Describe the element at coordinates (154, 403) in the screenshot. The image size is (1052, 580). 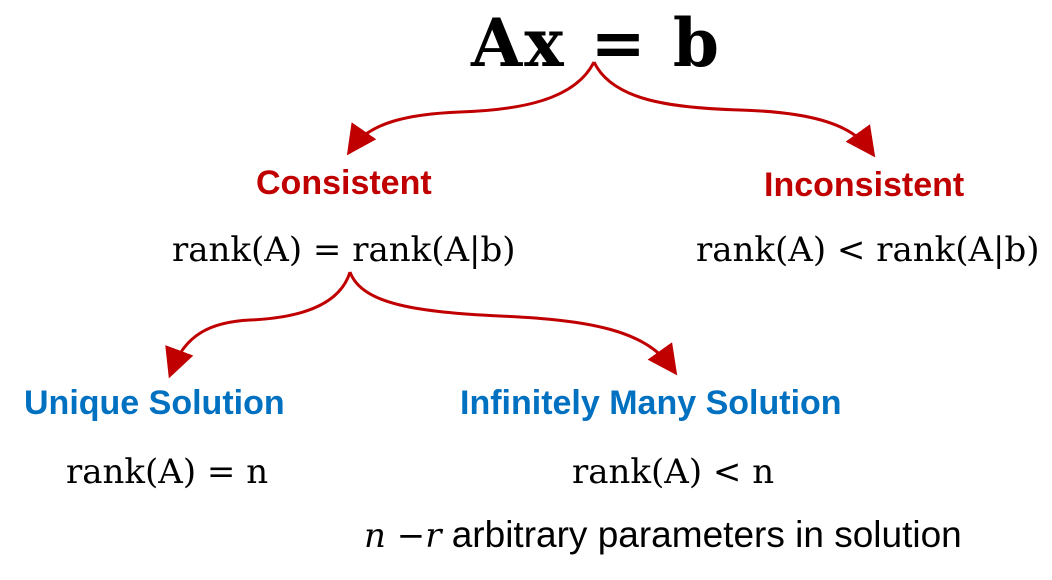
I see `unique-solution-label: Unique Solution` at that location.